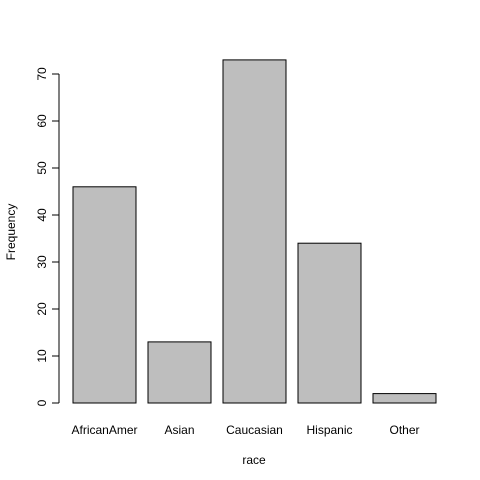  I want to click on y-tick-label: 10, so click(42, 356).